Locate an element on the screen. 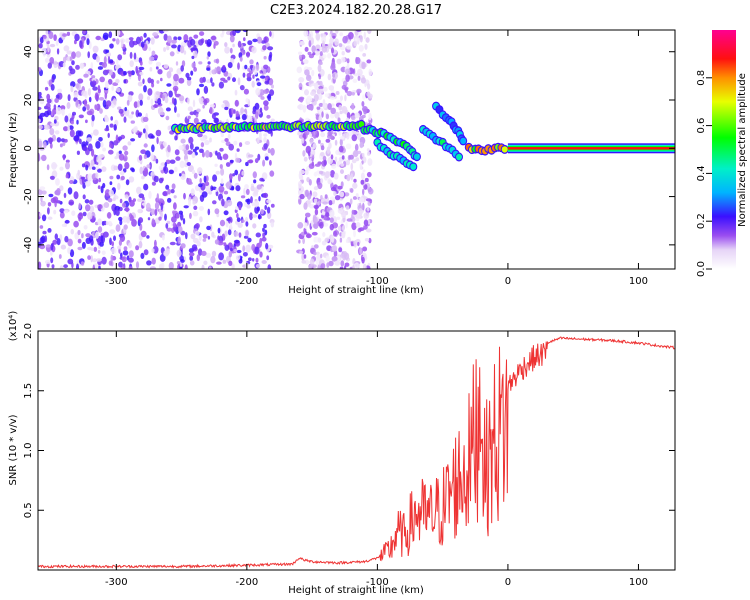 The image size is (750, 600). spectrogram-noise-1-2023 is located at coordinates (327, 215).